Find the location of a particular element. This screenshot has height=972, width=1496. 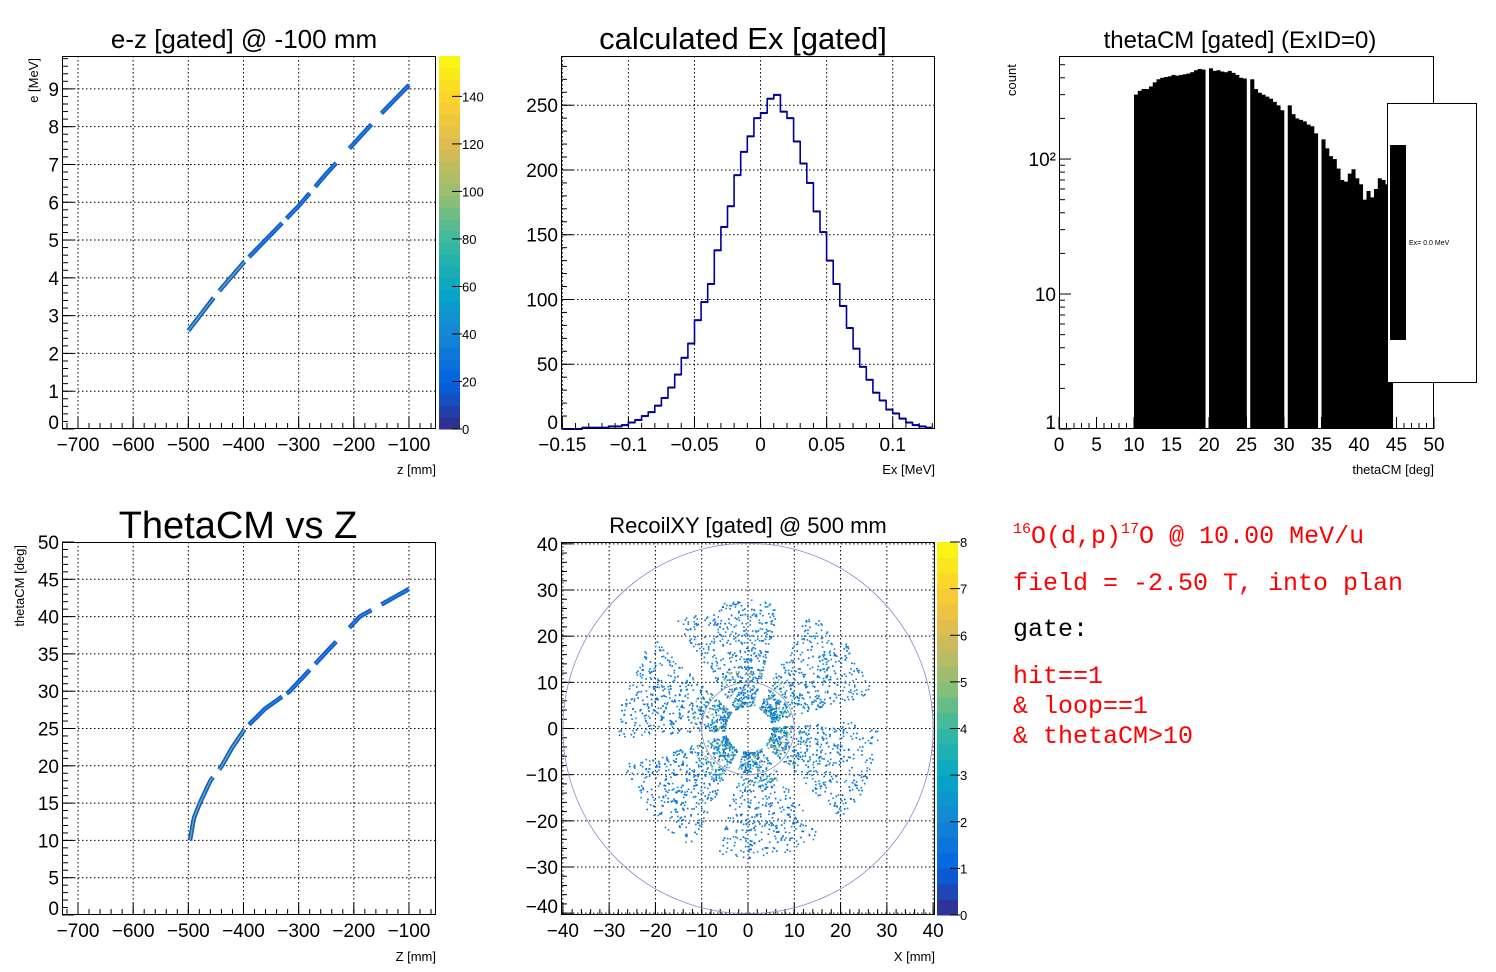

colorbar-tick-label: 0 is located at coordinates (465, 429).